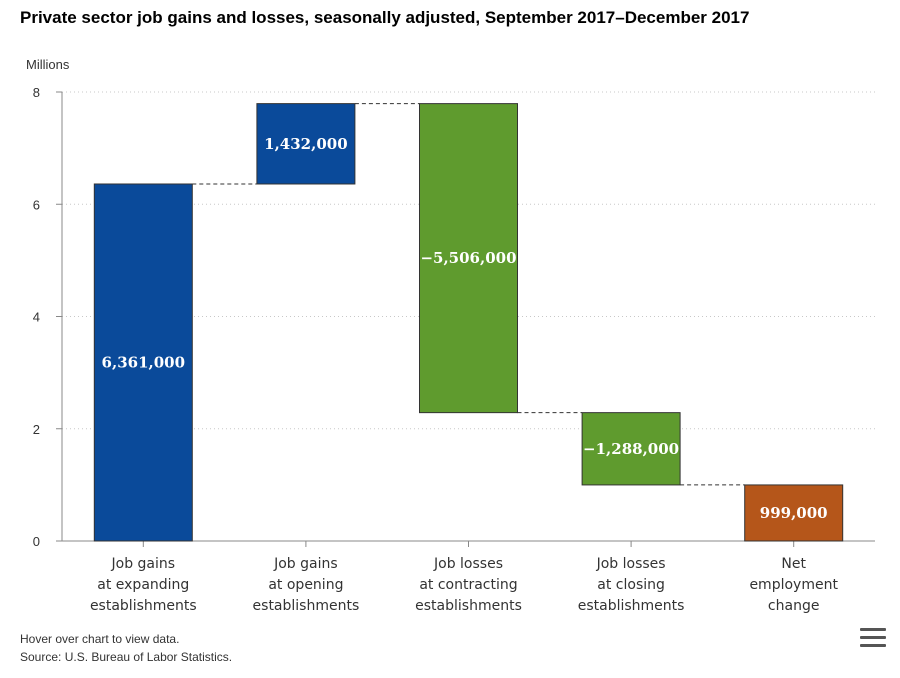 The height and width of the screenshot is (678, 900). What do you see at coordinates (631, 585) in the screenshot?
I see `category-label: at closing` at bounding box center [631, 585].